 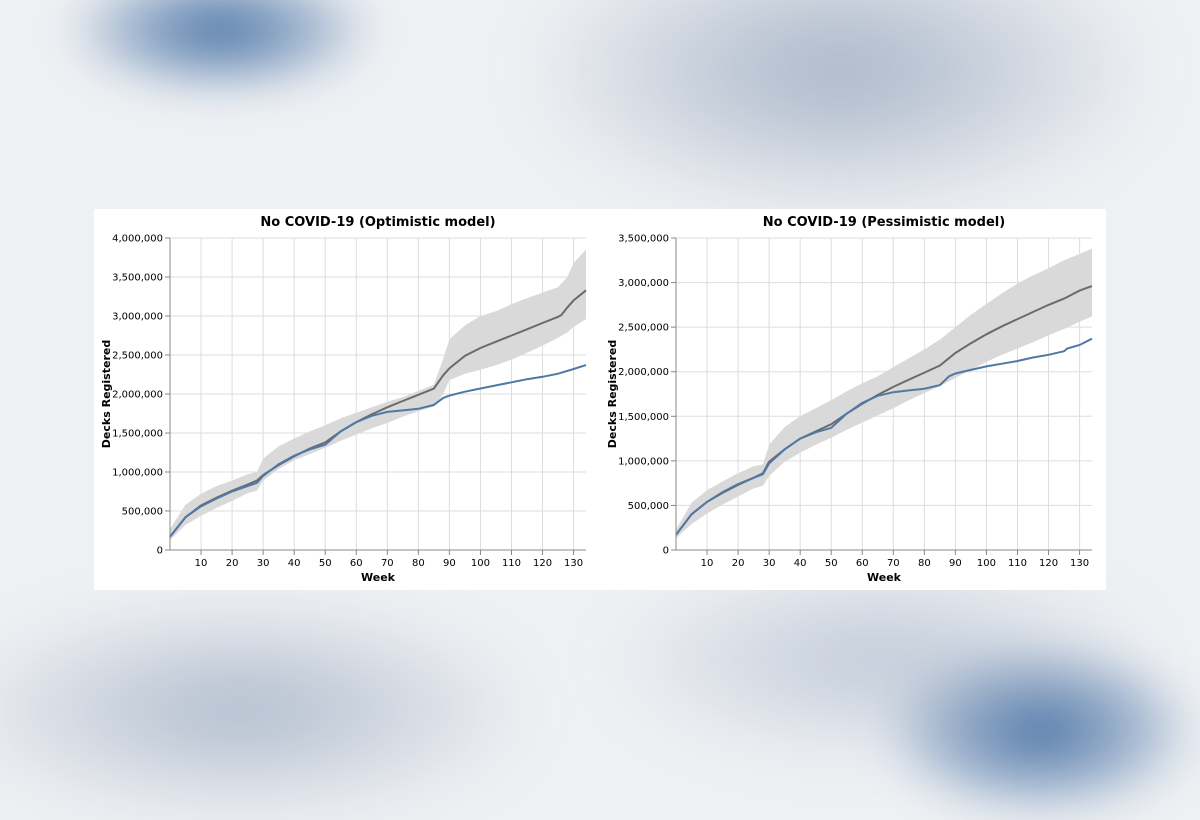 I want to click on chart-title: No COVID-19 (Pessimistic model), so click(x=884, y=222).